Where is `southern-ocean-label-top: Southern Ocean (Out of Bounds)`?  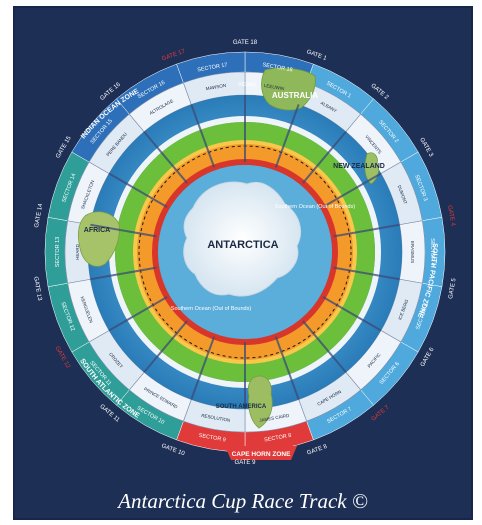 southern-ocean-label-top: Southern Ocean (Out of Bounds) is located at coordinates (315, 207).